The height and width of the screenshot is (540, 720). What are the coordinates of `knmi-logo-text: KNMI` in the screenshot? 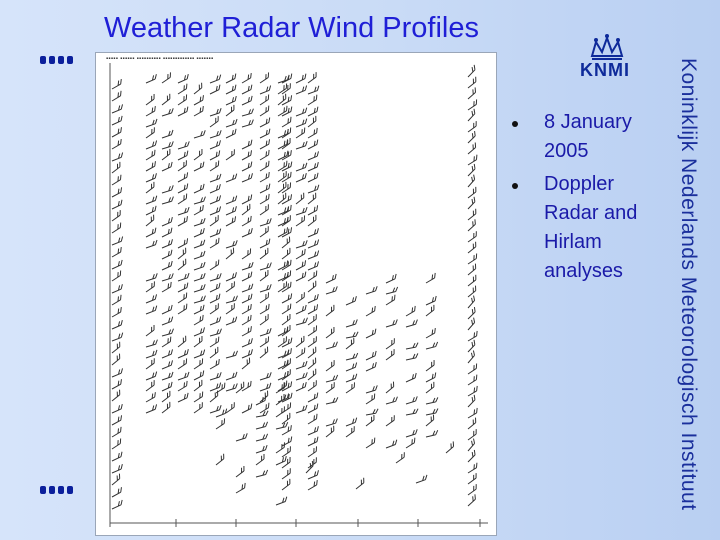 It's located at (605, 70).